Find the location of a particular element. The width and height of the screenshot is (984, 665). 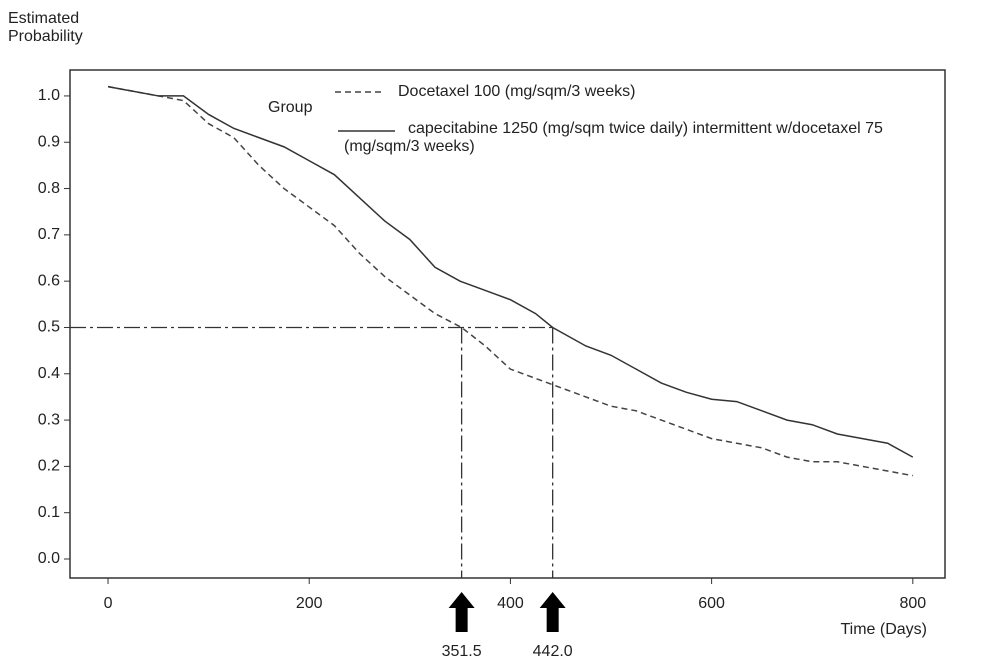

median-label: 351.5 is located at coordinates (462, 651).